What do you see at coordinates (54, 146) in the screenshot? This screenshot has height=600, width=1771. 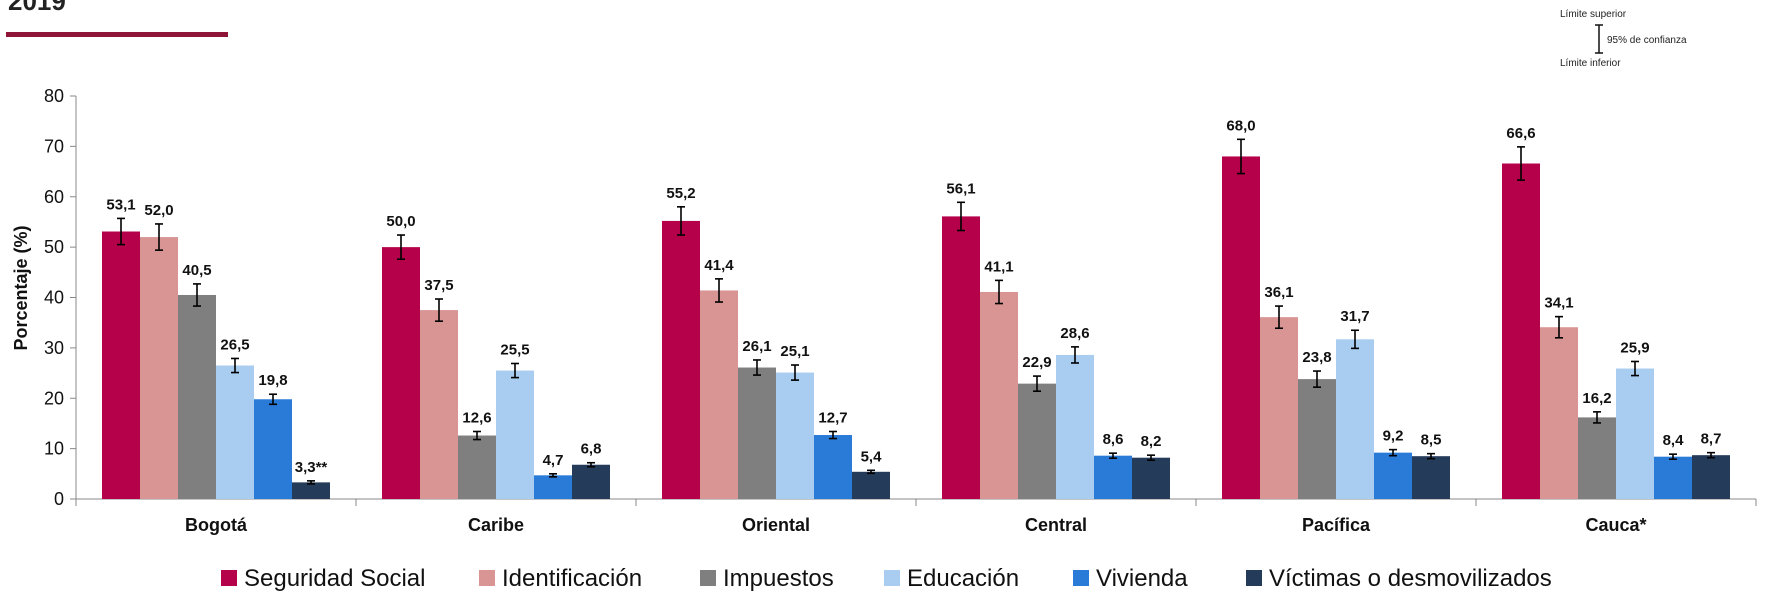 I see `y-tick-label: 70` at bounding box center [54, 146].